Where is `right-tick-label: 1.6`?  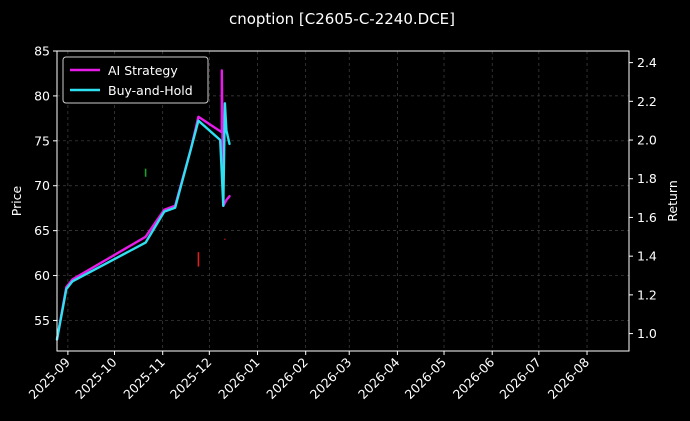
right-tick-label: 1.6 is located at coordinates (647, 217).